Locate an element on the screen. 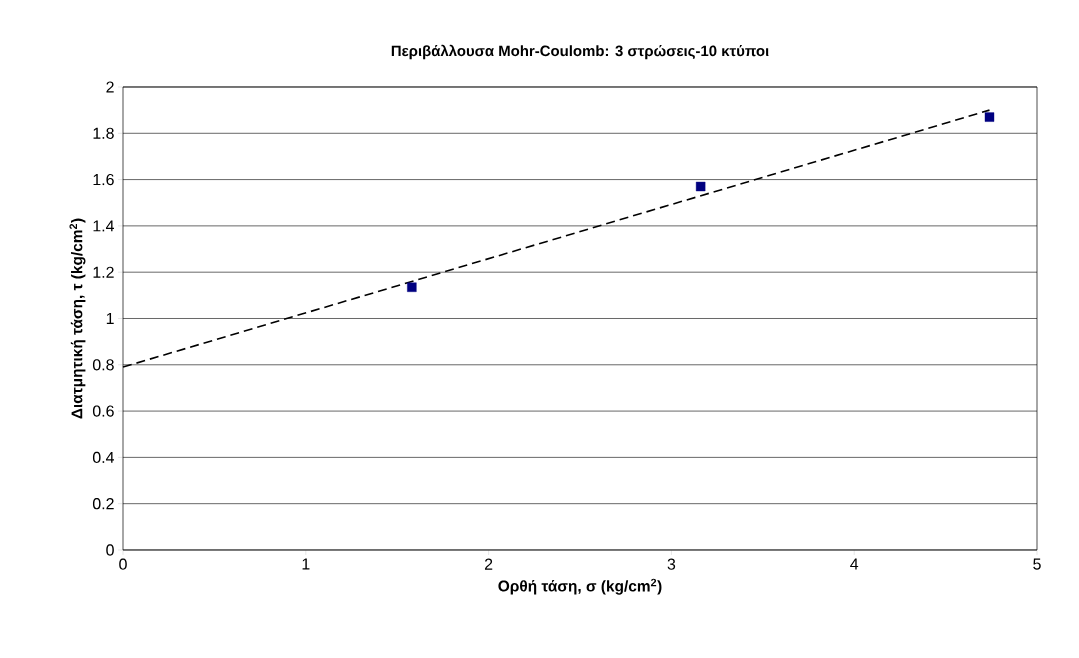  chart-title: Περιβάλλουσα Mohr-Coulomb: 3 στρώσεις-10 κτύποι is located at coordinates (580, 52).